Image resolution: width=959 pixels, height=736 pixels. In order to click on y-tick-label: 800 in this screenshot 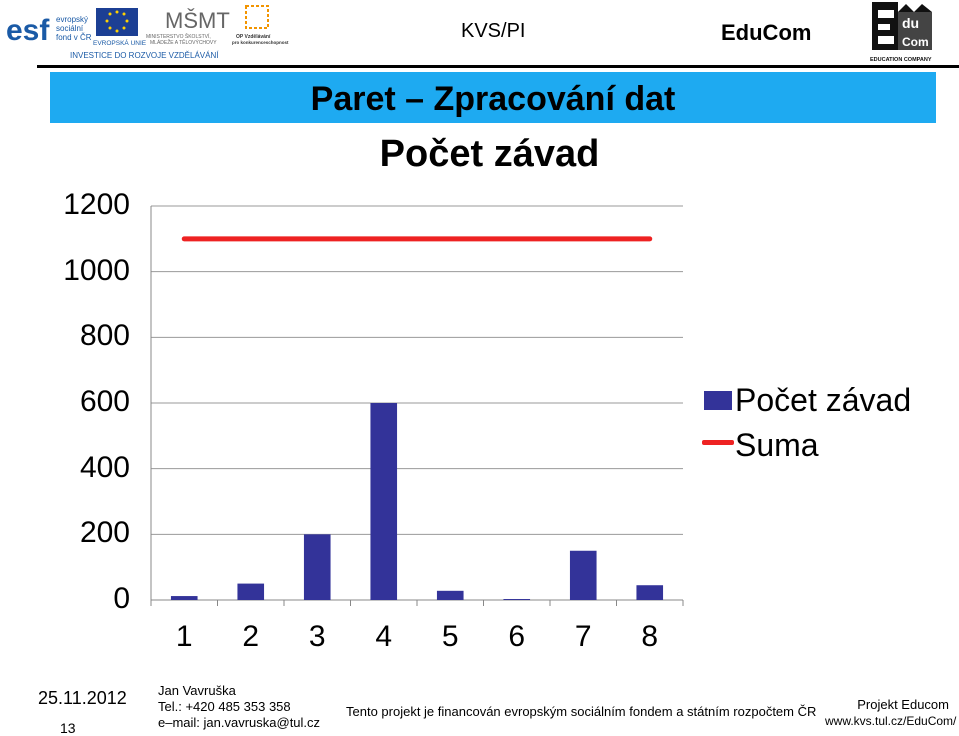, I will do `click(104, 336)`.